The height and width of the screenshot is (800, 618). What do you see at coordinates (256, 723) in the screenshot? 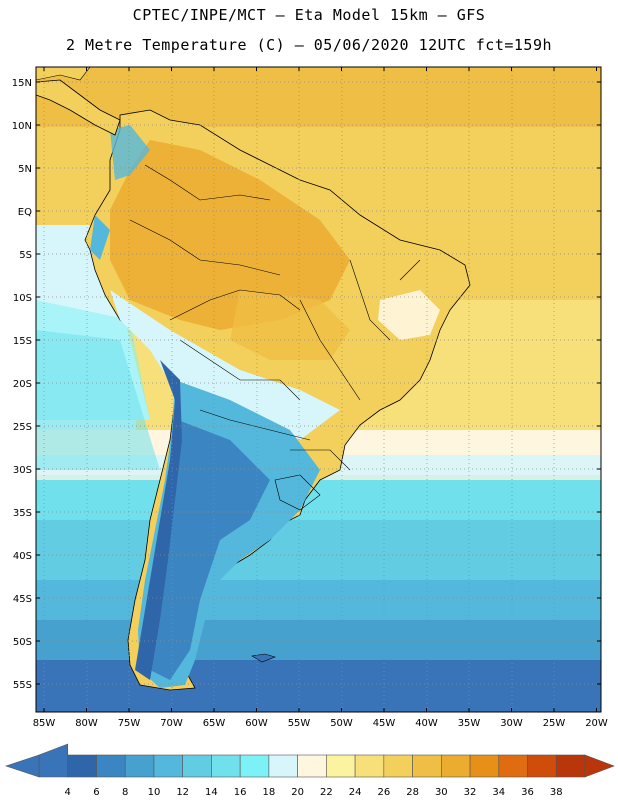
I see `lon-label: 60W` at bounding box center [256, 723].